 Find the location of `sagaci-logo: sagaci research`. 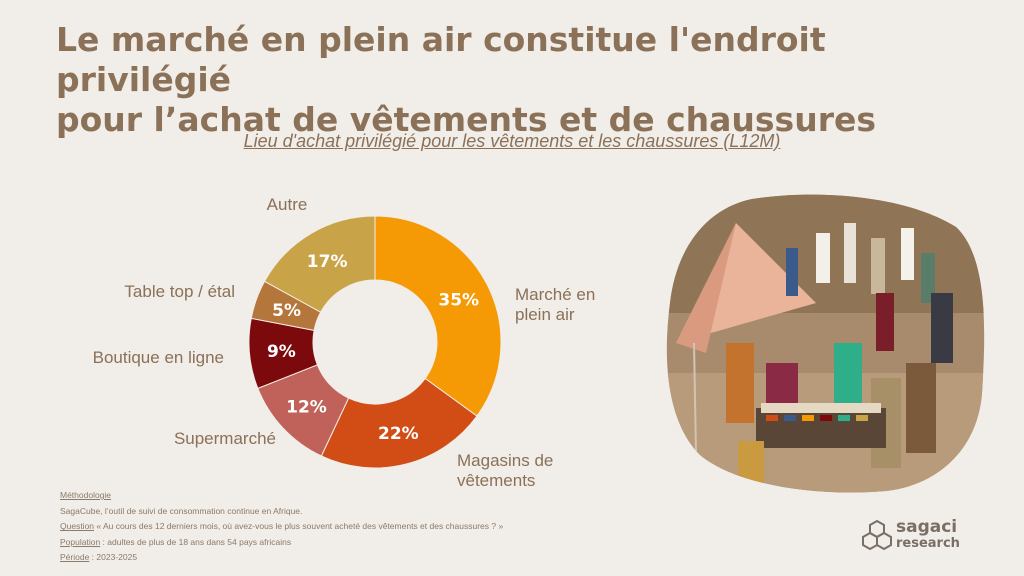

sagaci-logo: sagaci research is located at coordinates (922, 537).